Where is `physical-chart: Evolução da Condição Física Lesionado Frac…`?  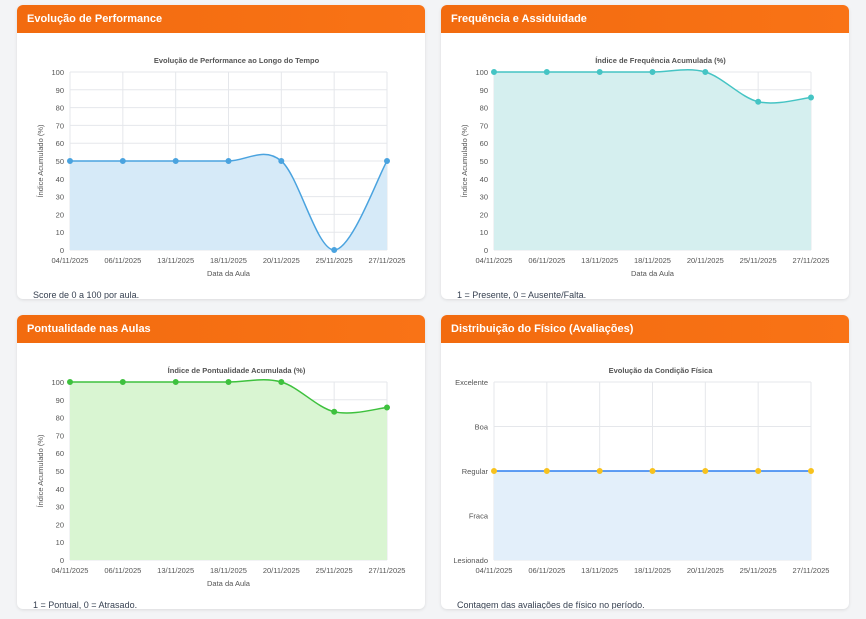 physical-chart: Evolução da Condição Física Lesionado Frac… is located at coordinates (641, 470).